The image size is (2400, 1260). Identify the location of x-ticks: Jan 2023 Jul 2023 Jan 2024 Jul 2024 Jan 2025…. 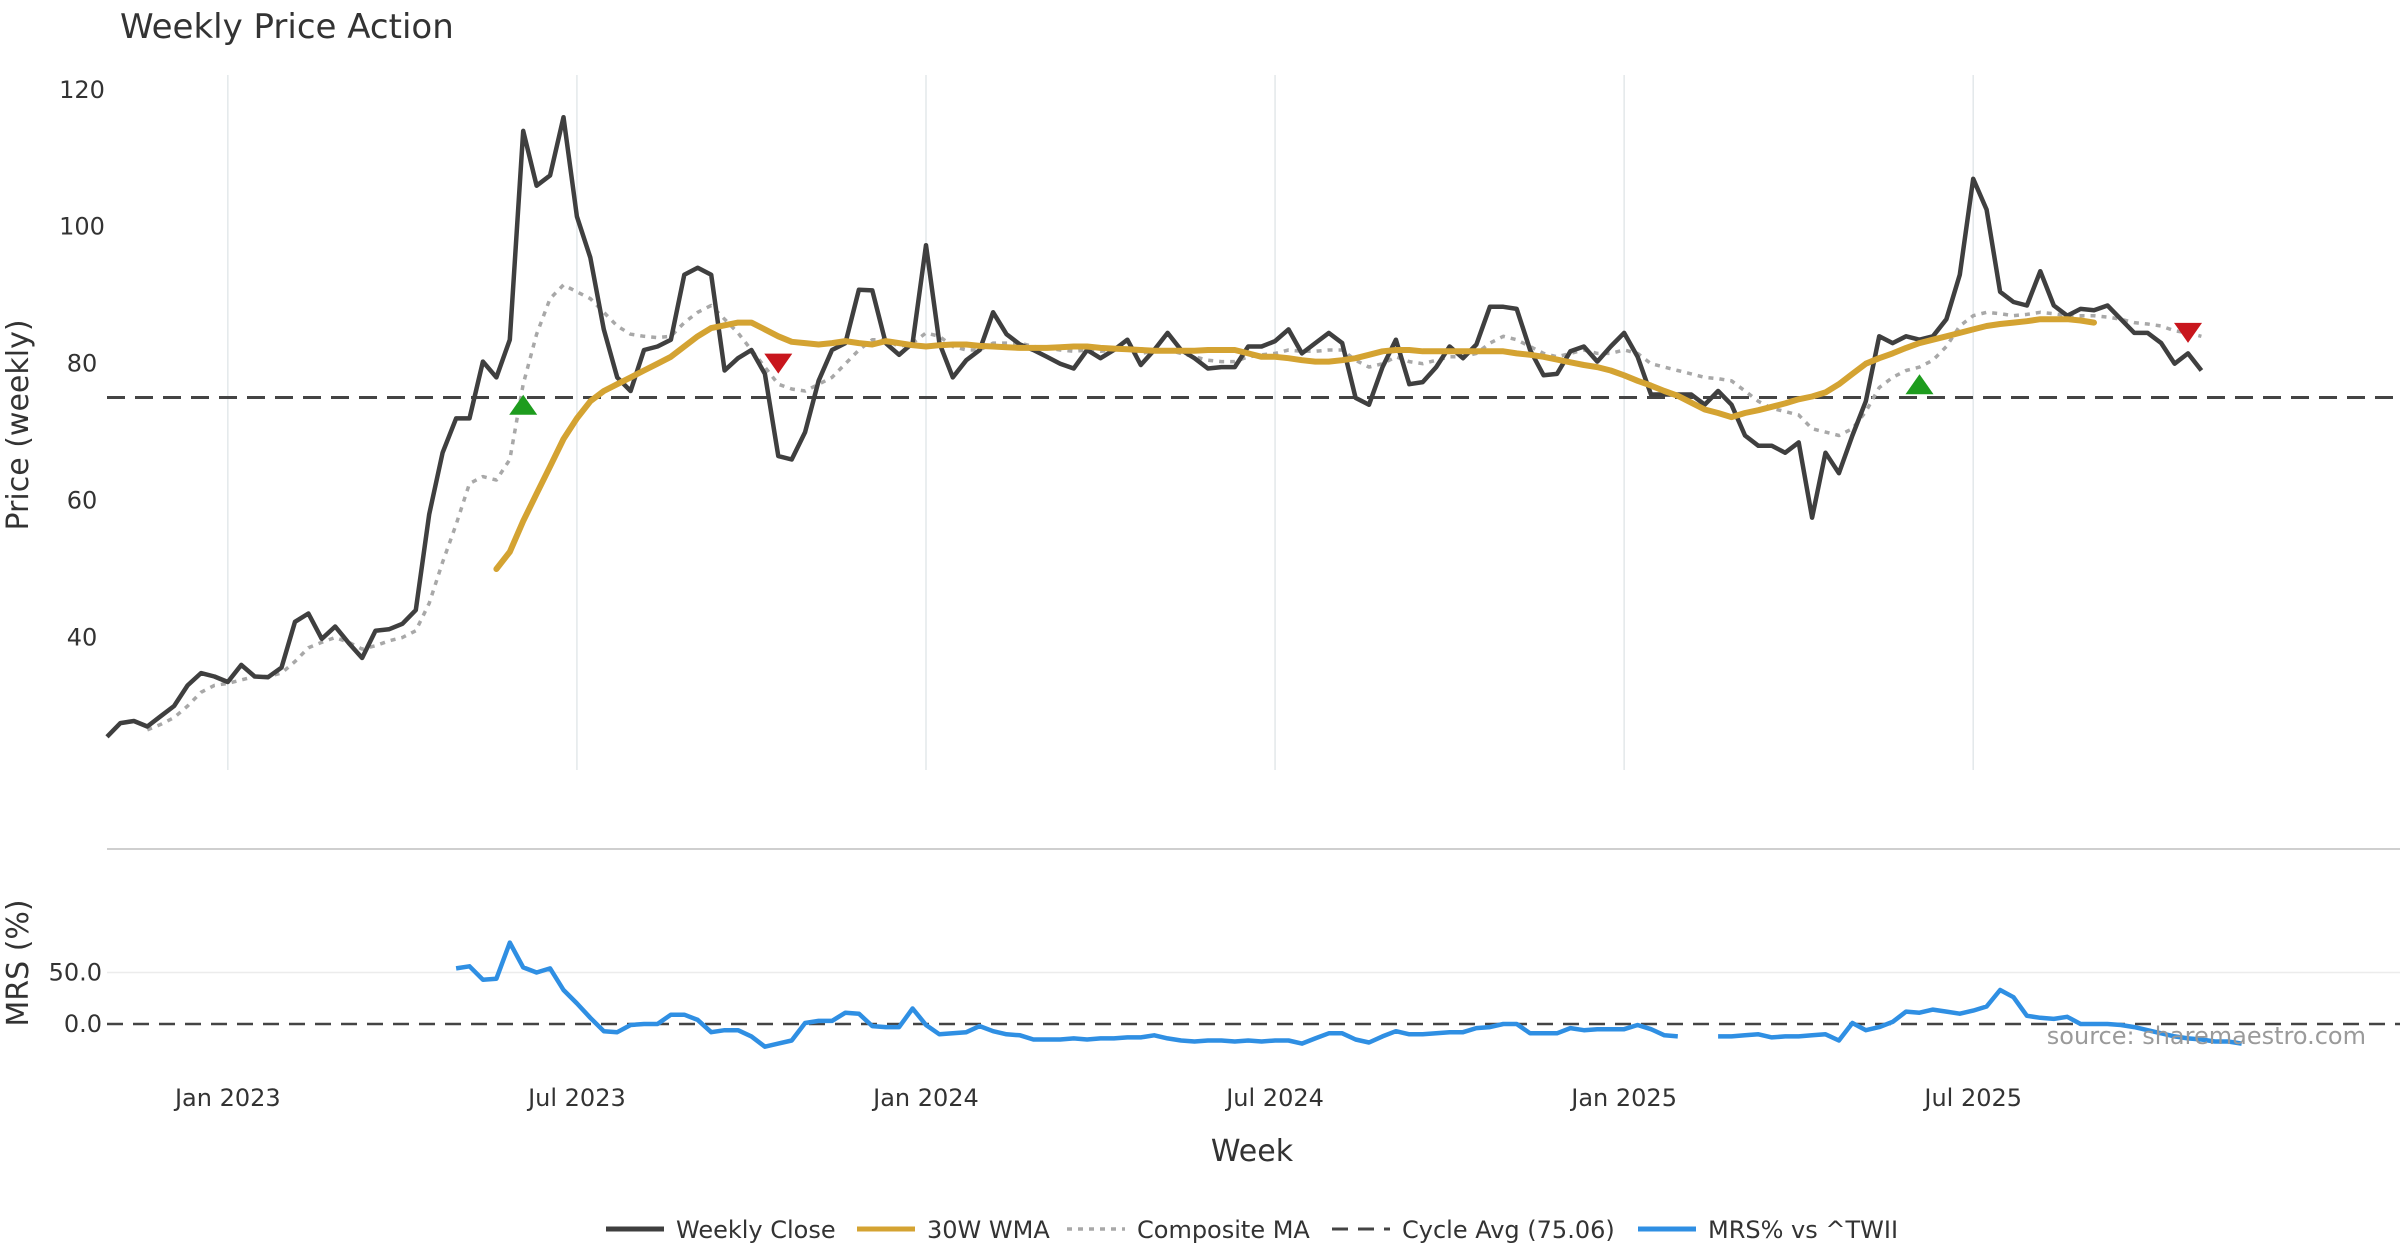
(1097, 1098).